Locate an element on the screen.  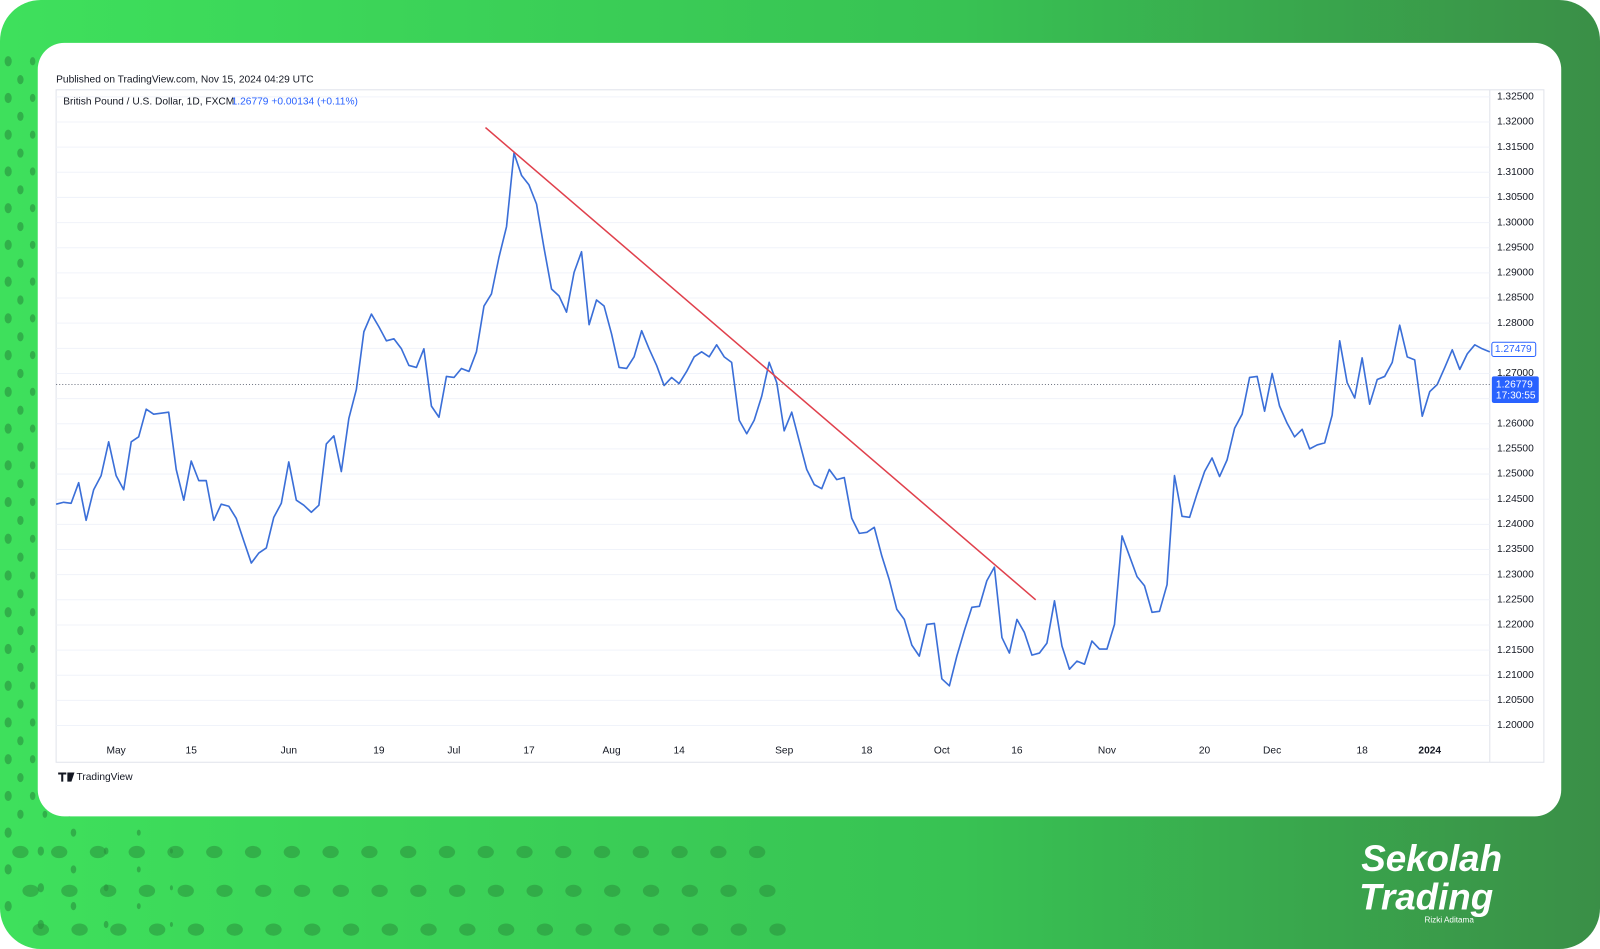
watermark-line1: Sekolah is located at coordinates (1431, 858).